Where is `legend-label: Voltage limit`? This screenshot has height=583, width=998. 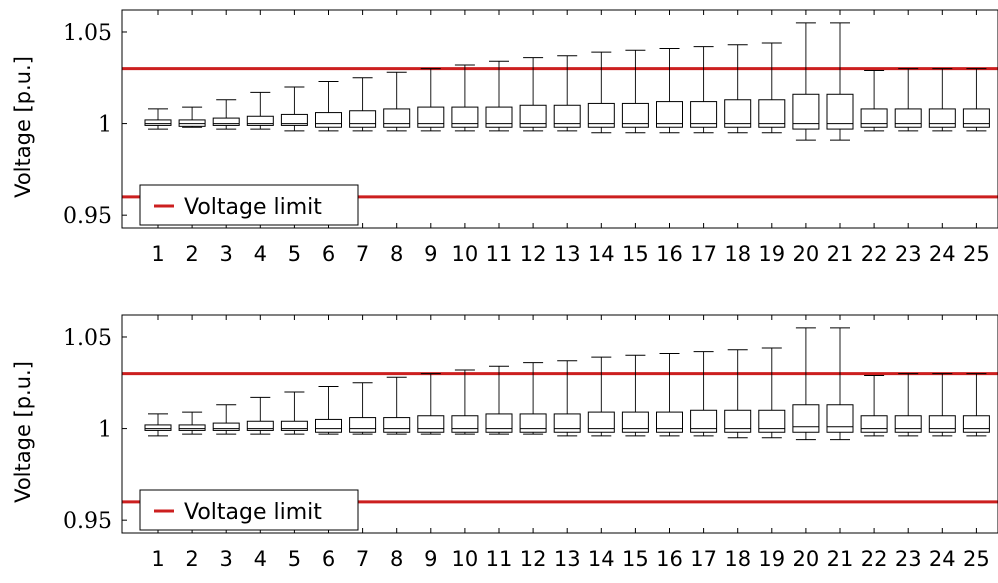 legend-label: Voltage limit is located at coordinates (253, 512).